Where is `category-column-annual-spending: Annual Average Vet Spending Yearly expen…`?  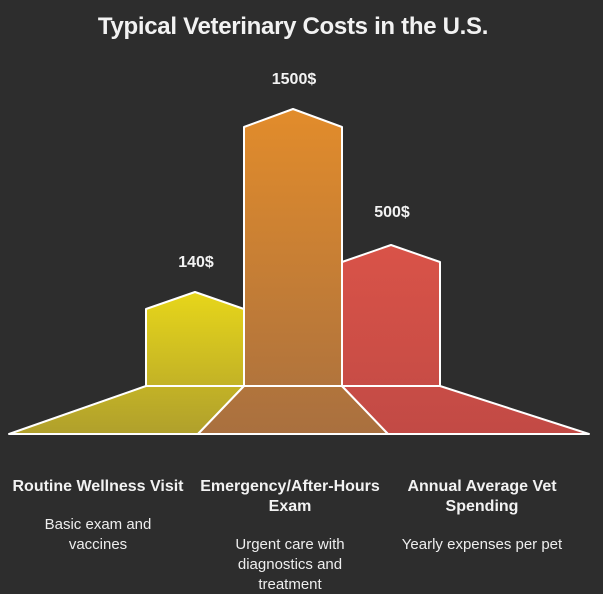 category-column-annual-spending: Annual Average Vet Spending Yearly expen… is located at coordinates (482, 516).